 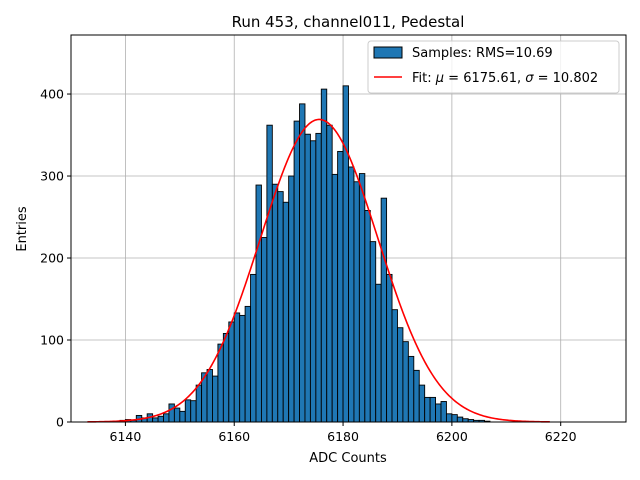 What do you see at coordinates (343, 436) in the screenshot?
I see `x-tick-label-2: 6180` at bounding box center [343, 436].